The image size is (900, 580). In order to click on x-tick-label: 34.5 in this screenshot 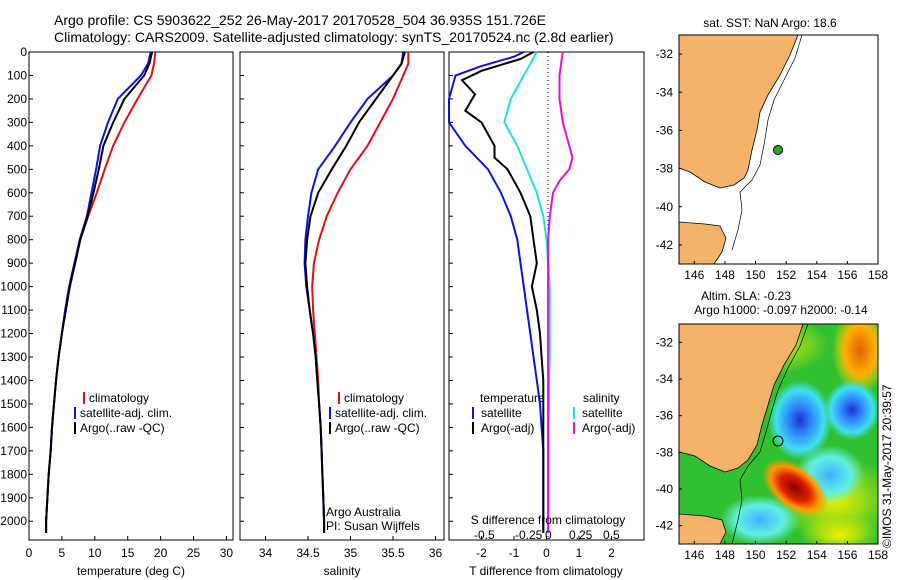, I will do `click(308, 553)`.